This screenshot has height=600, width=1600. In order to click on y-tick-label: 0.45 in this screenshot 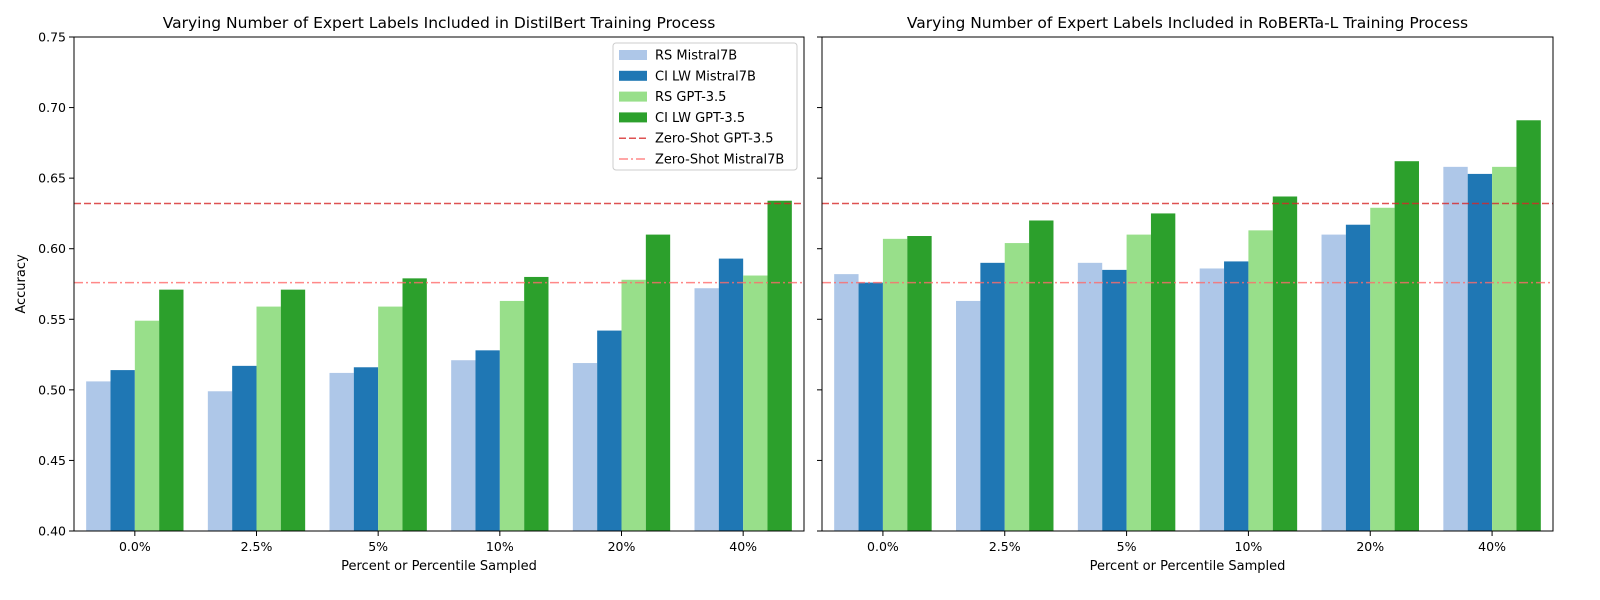, I will do `click(52, 460)`.